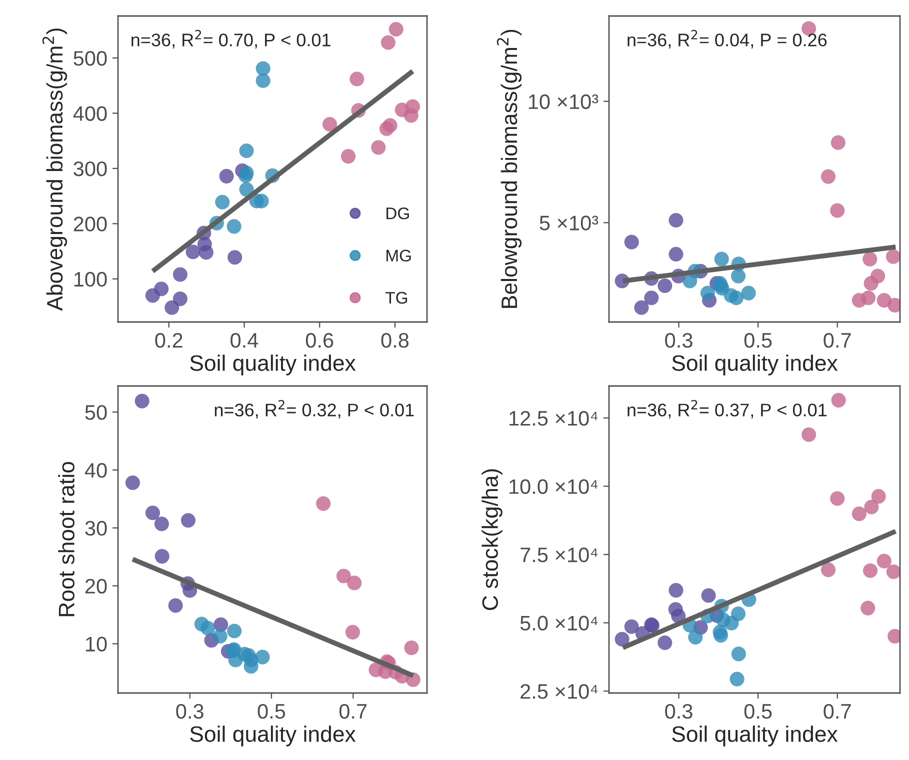 This screenshot has height=760, width=909. What do you see at coordinates (96, 528) in the screenshot?
I see `y-tick-label: 30` at bounding box center [96, 528].